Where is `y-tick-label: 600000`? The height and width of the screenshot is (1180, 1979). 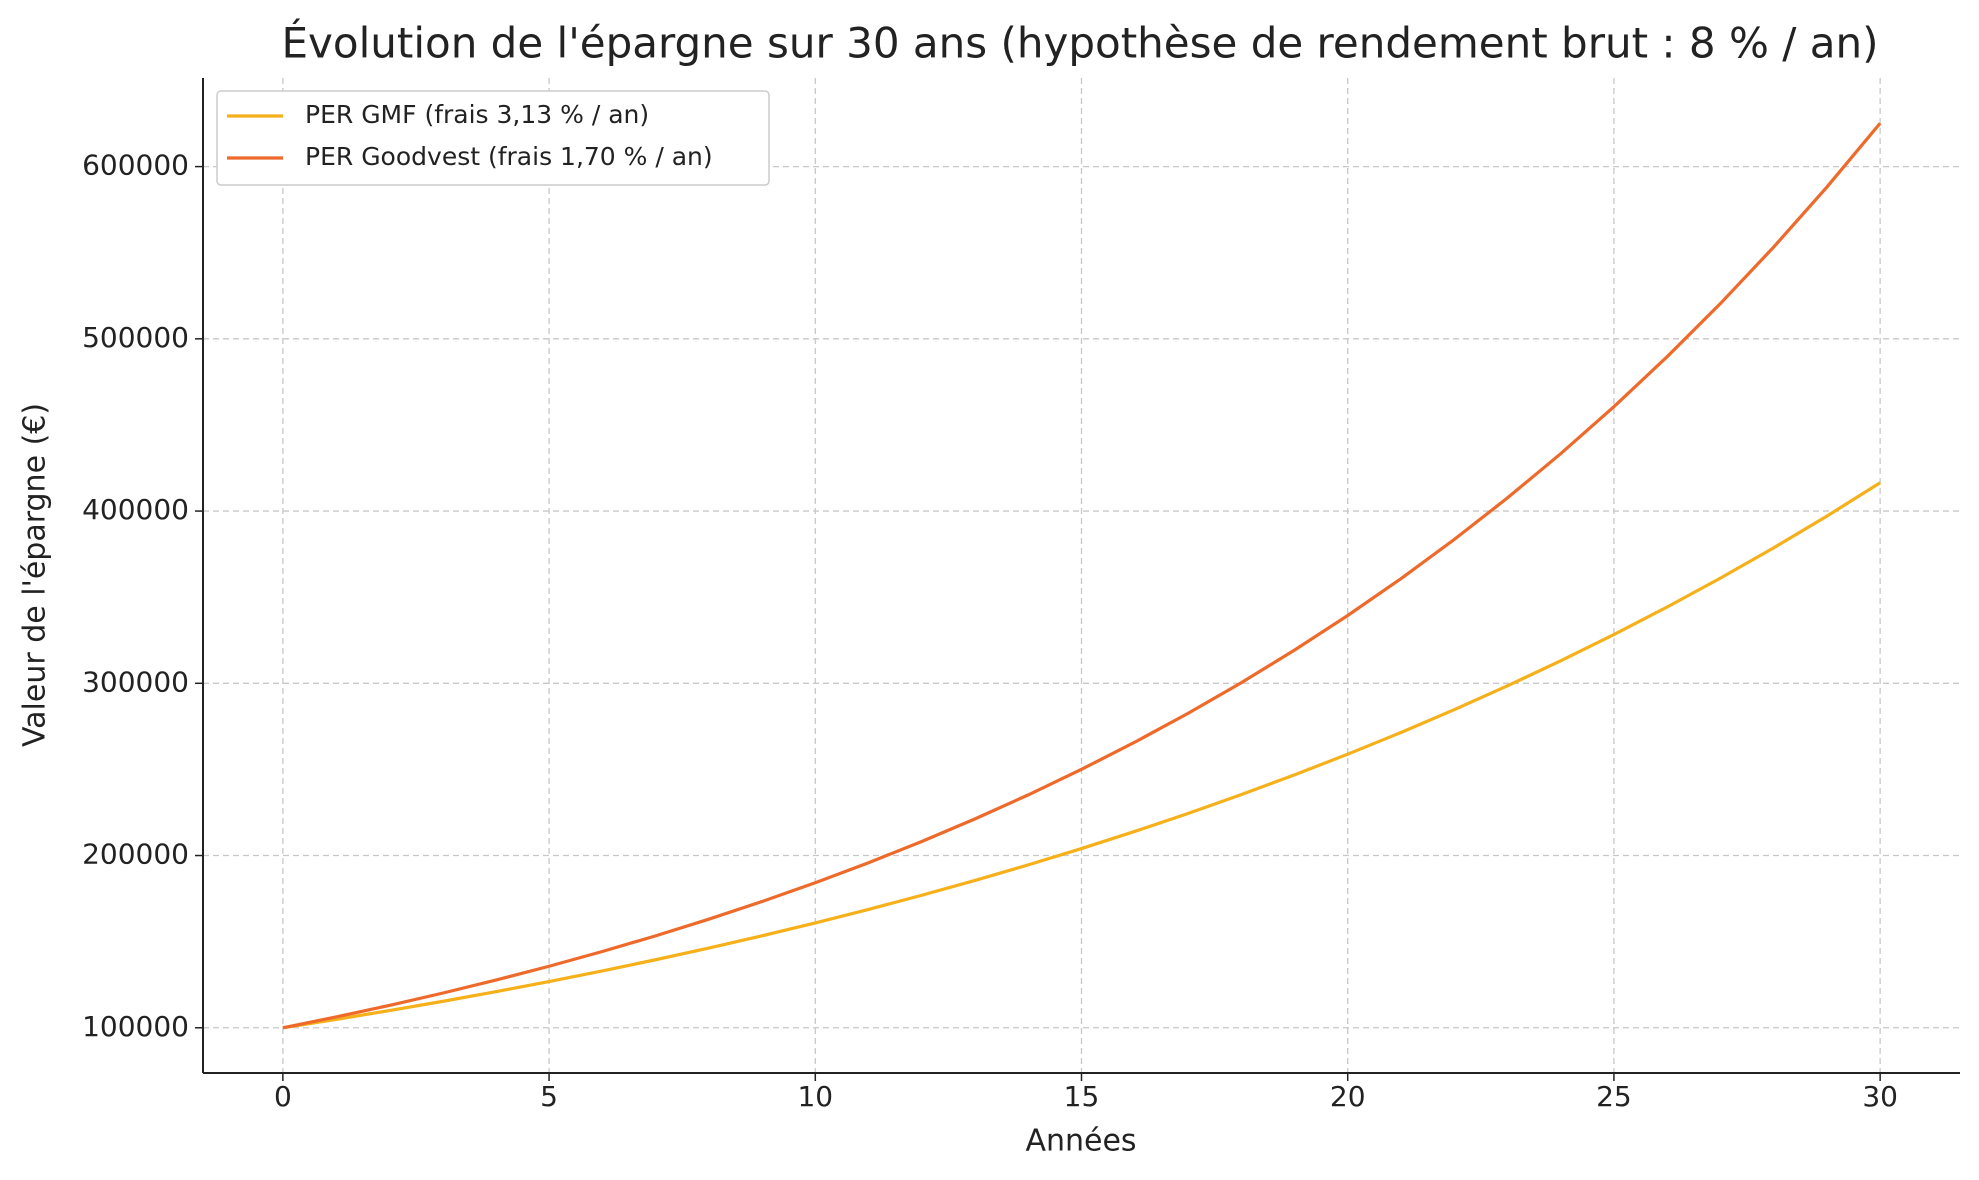 y-tick-label: 600000 is located at coordinates (135, 165).